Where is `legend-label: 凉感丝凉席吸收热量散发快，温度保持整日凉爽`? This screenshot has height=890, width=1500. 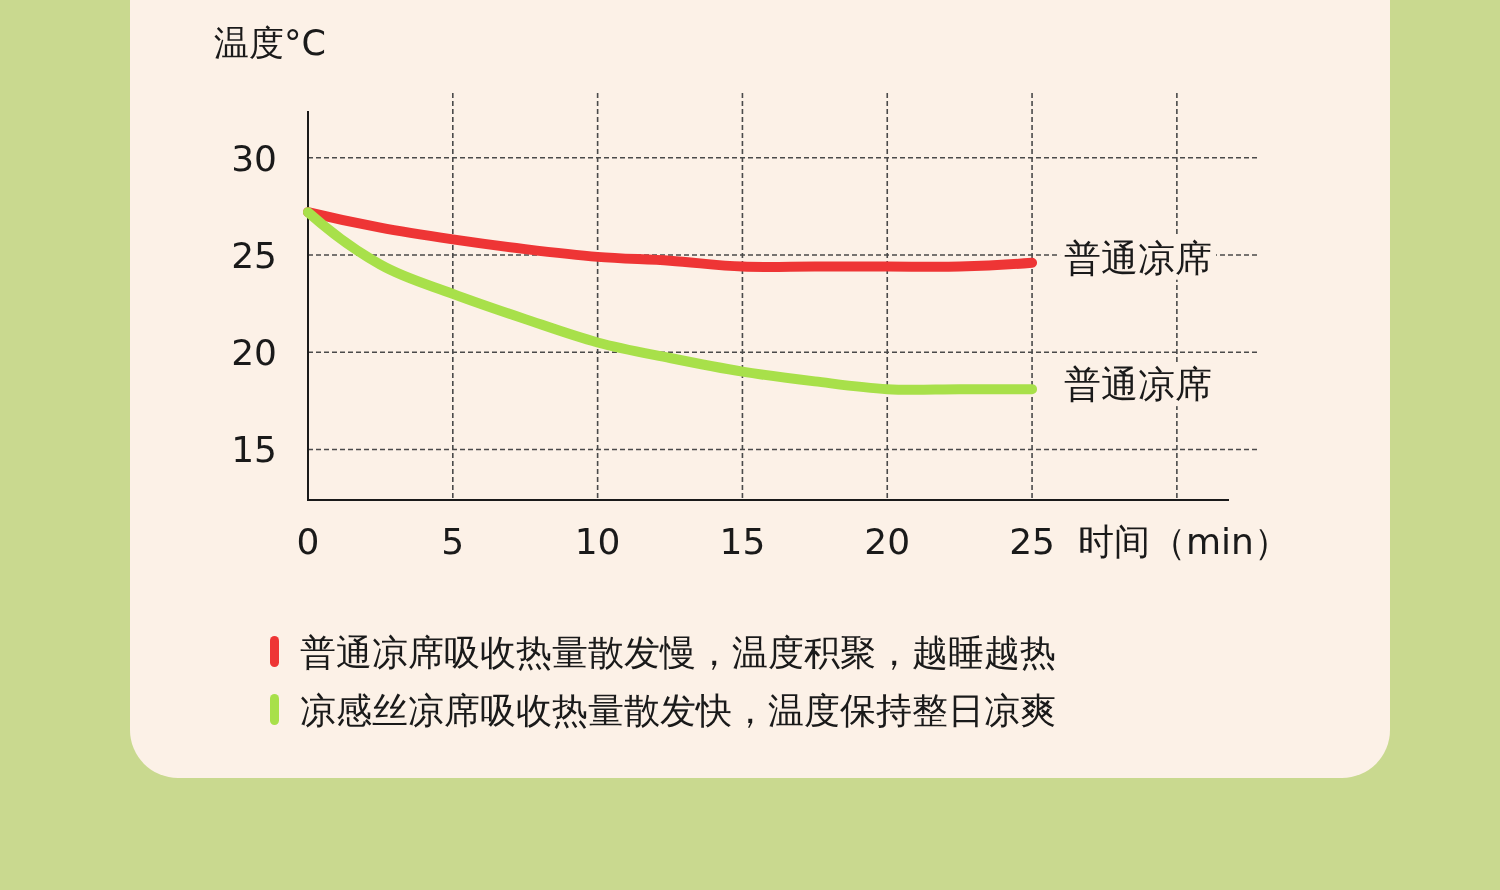
legend-label: 凉感丝凉席吸收热量散发快，温度保持整日凉爽 is located at coordinates (678, 710).